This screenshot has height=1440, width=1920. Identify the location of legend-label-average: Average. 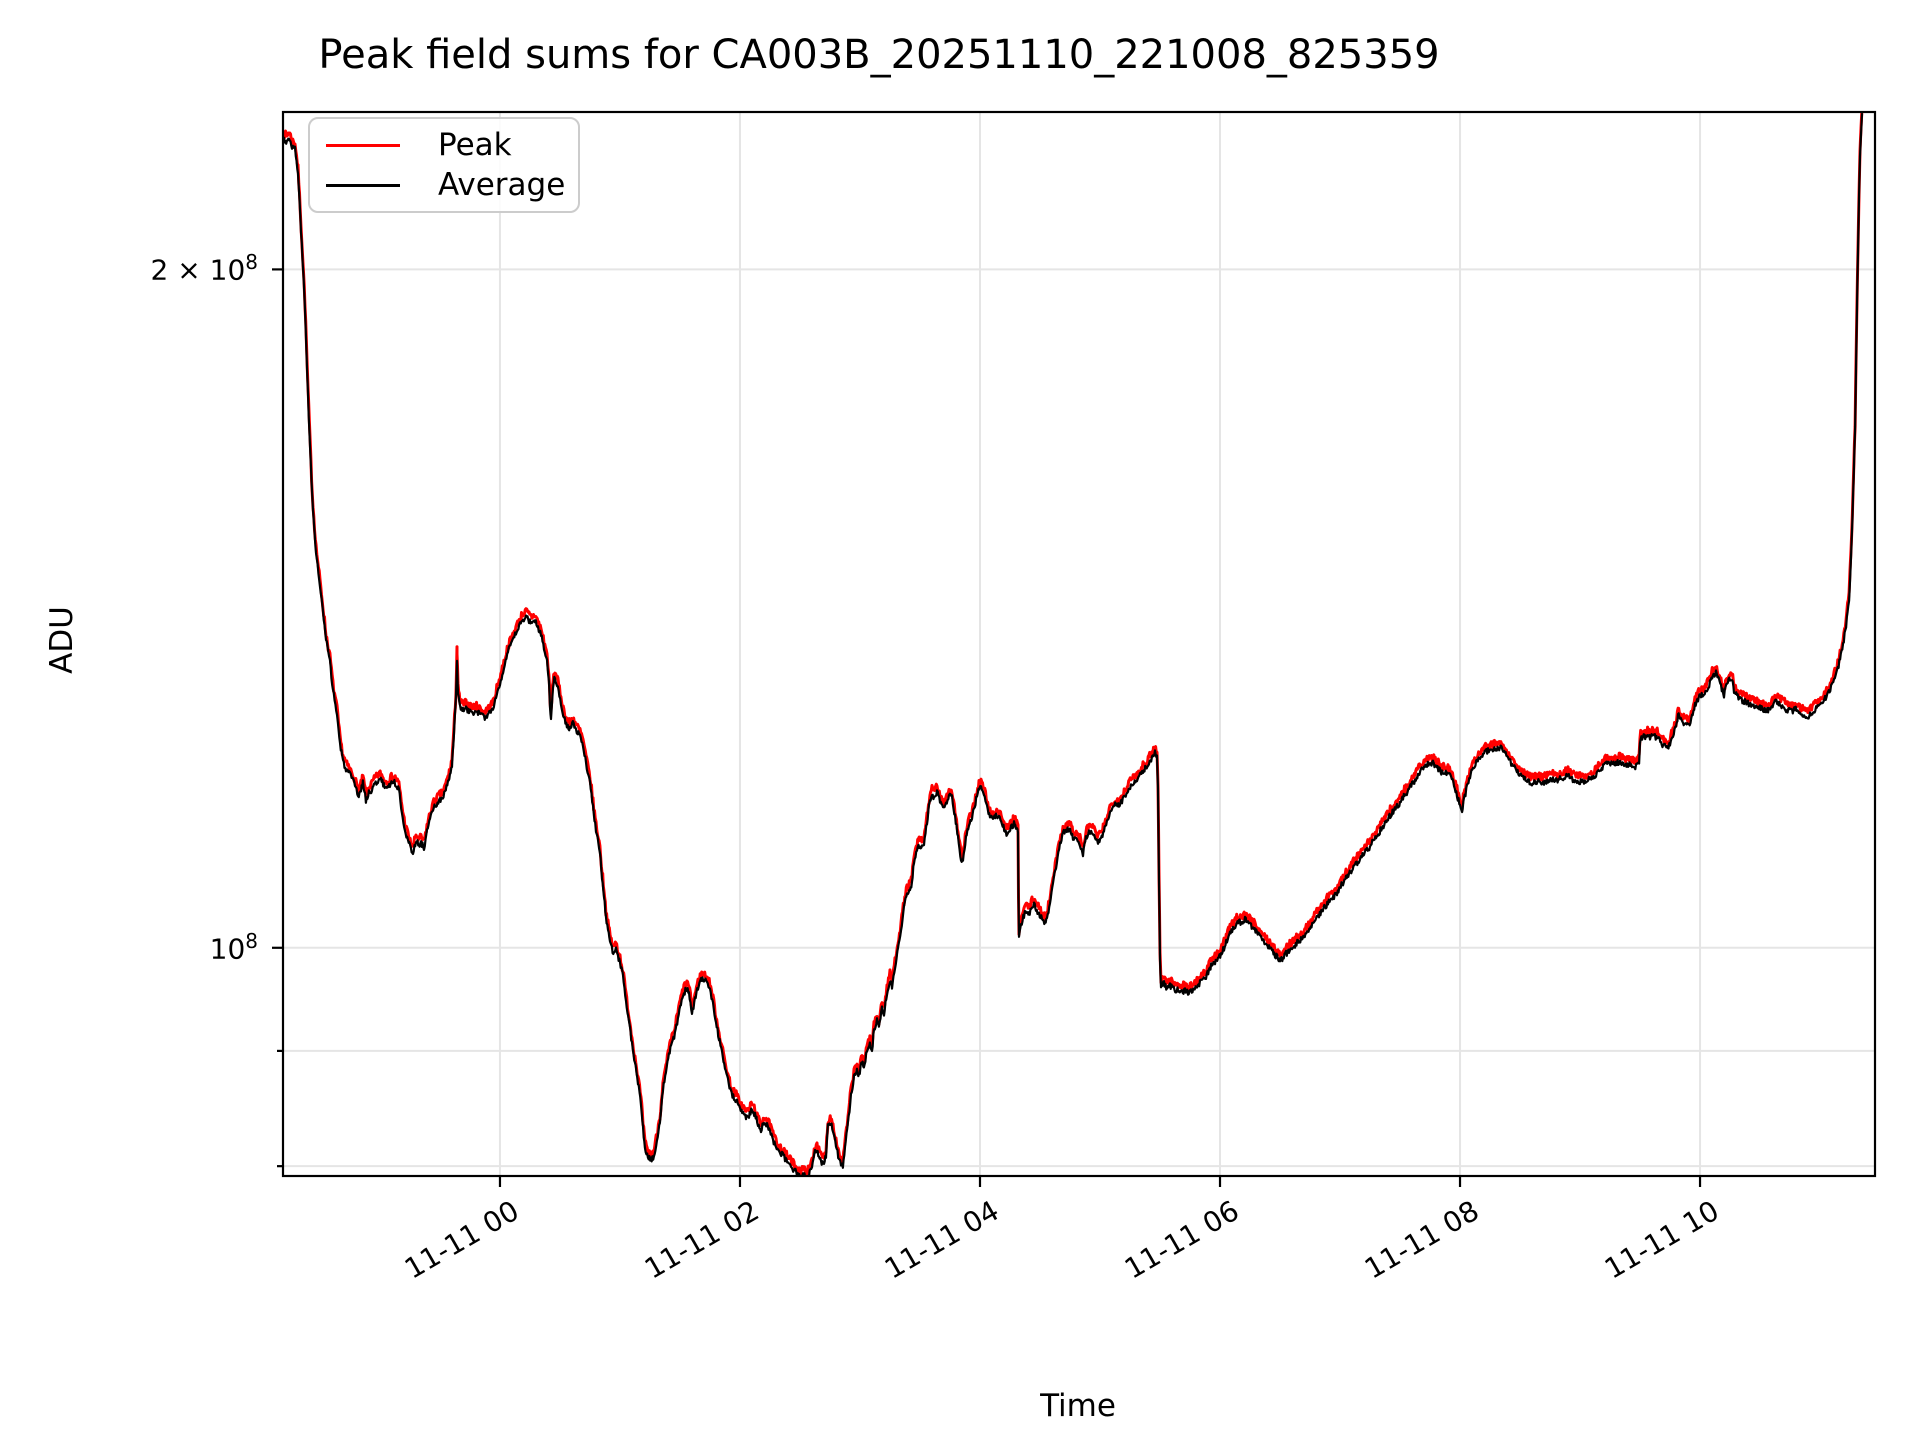
(502, 185).